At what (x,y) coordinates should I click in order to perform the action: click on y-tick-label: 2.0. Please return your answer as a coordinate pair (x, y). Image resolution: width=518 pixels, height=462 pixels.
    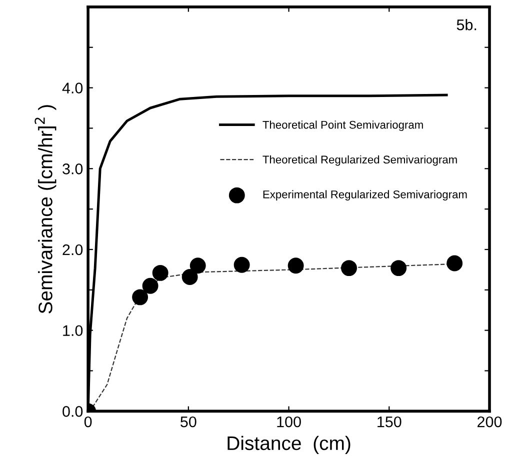
    Looking at the image, I should click on (72, 250).